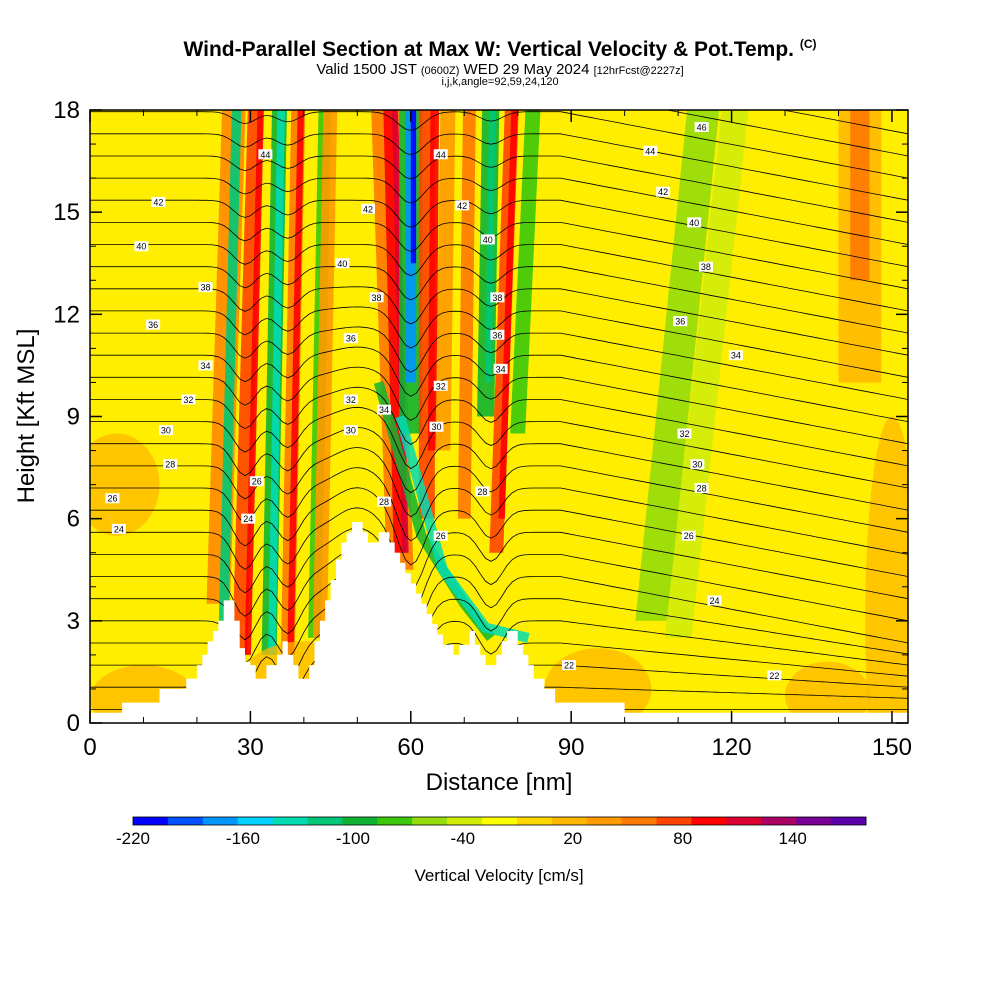 This screenshot has width=1000, height=1000. Describe the element at coordinates (892, 747) in the screenshot. I see `x-tick-label: 150` at that location.